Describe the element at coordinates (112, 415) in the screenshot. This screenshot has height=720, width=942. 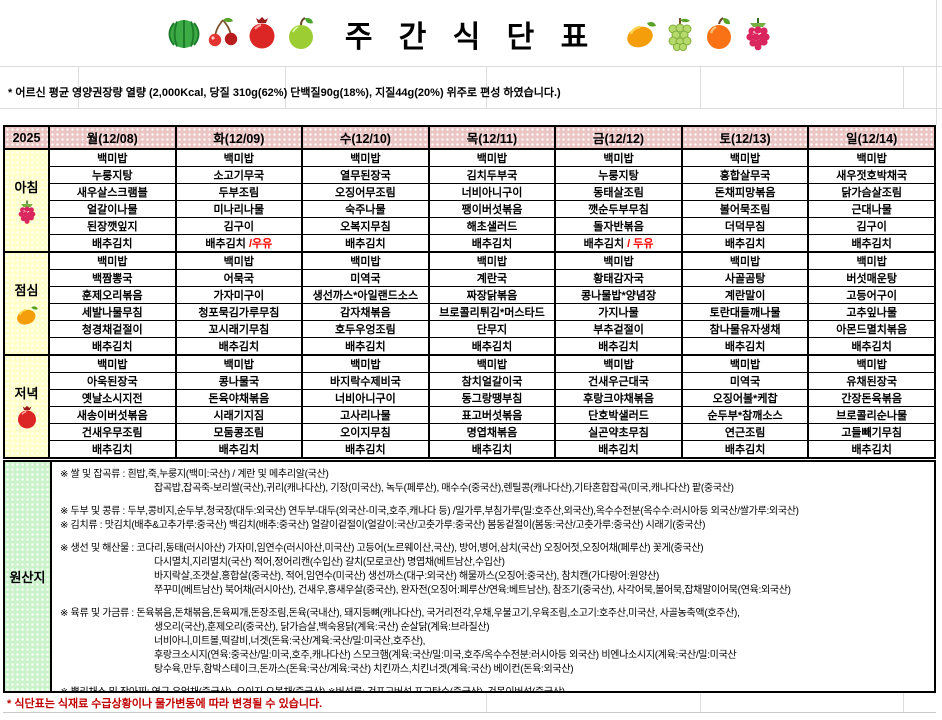
I see `menu-cell: 새송이버섯볶음` at that location.